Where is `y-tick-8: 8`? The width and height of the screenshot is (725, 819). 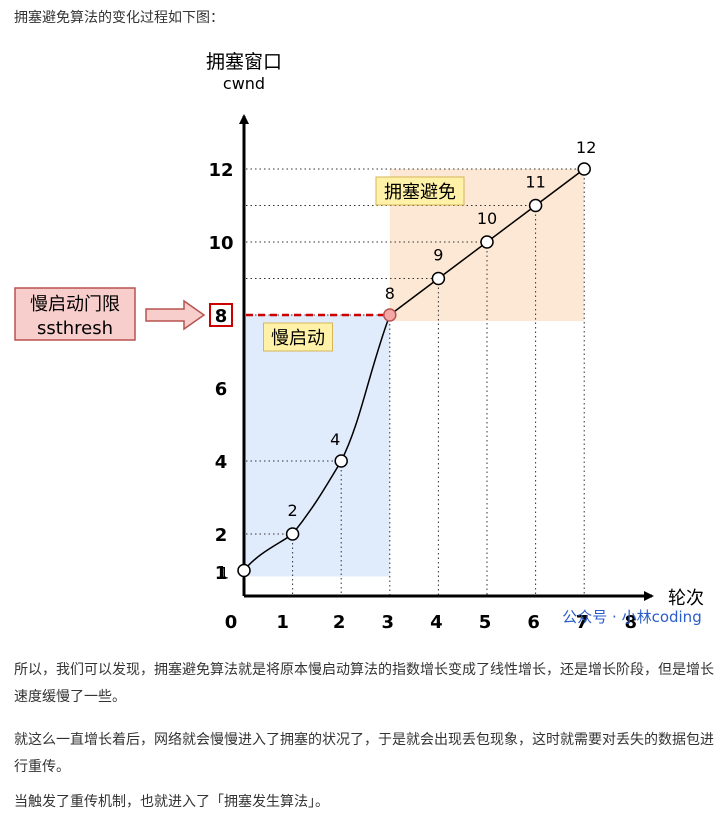 y-tick-8: 8 is located at coordinates (221, 316).